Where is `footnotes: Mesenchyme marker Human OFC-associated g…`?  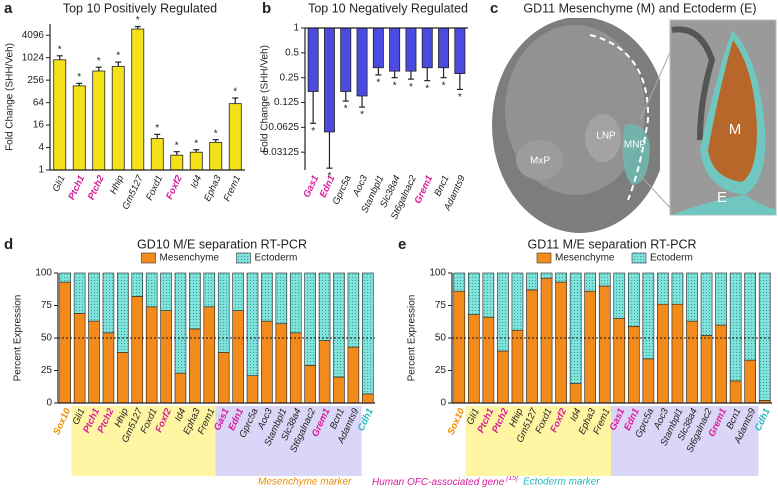 footnotes: Mesenchyme marker Human OFC-associated g… is located at coordinates (429, 481).